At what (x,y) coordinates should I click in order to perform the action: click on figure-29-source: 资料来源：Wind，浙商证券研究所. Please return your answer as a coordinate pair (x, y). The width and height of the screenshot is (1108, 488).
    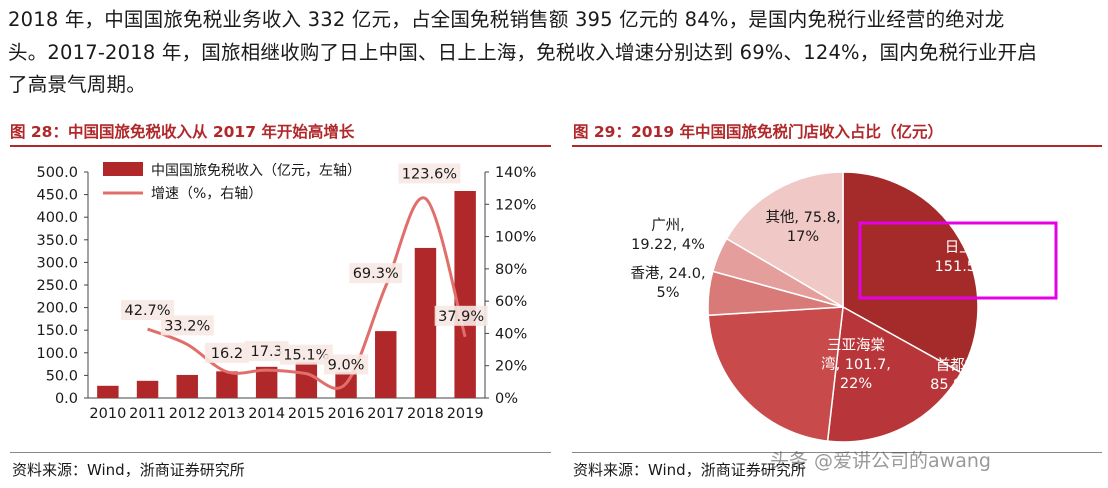
    Looking at the image, I should click on (689, 470).